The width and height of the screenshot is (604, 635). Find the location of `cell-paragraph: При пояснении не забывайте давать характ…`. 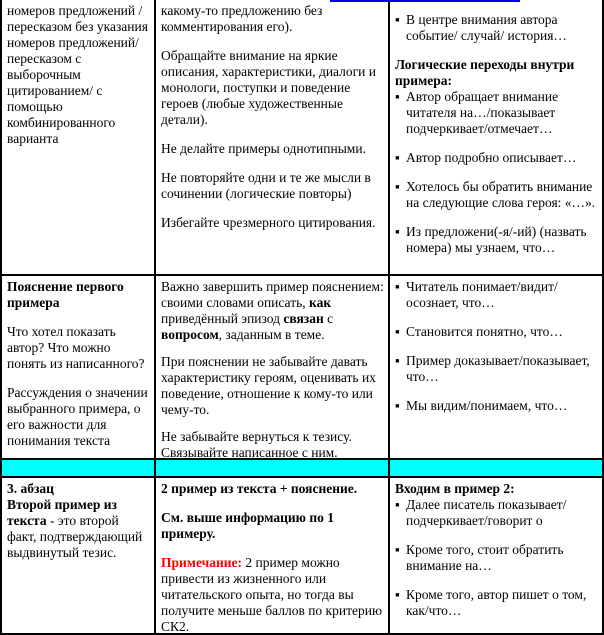

cell-paragraph: При пояснении не забывайте давать характ… is located at coordinates (268, 385).